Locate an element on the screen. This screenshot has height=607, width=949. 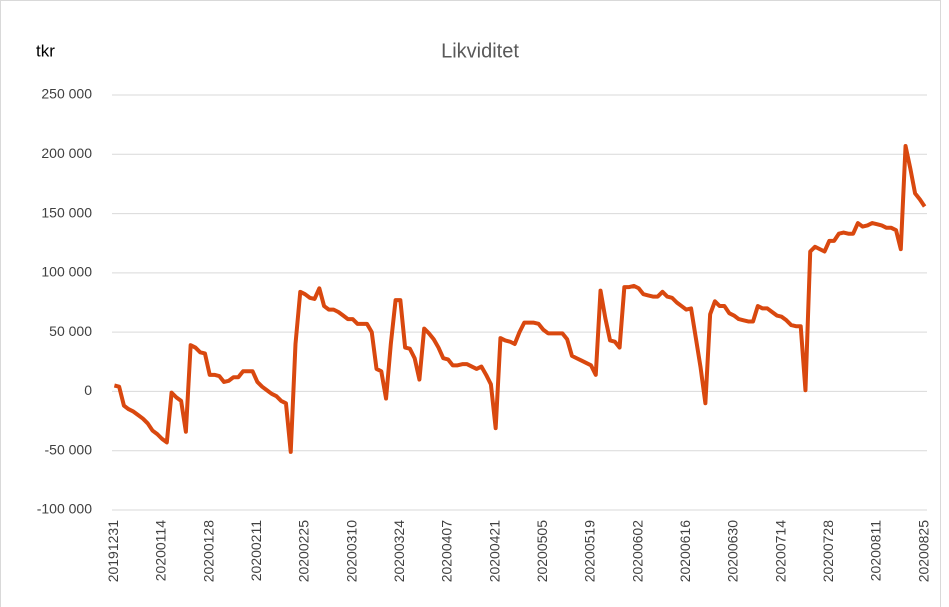
y-tick-label: 0 is located at coordinates (88, 390).